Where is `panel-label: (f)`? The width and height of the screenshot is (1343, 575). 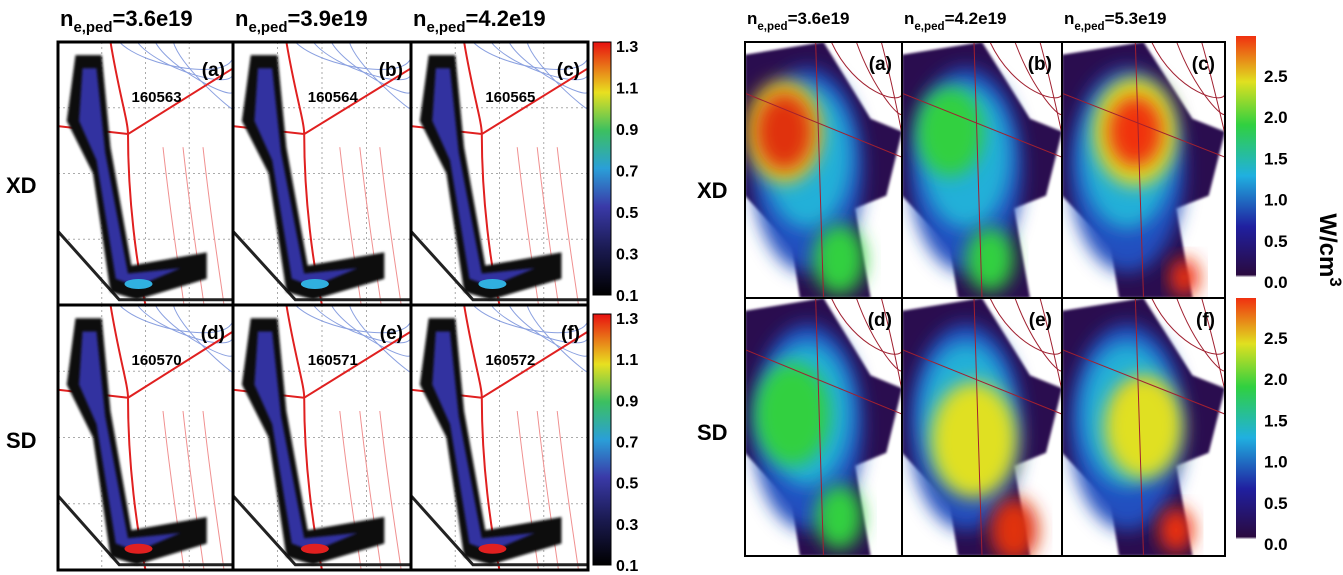 panel-label: (f) is located at coordinates (570, 333).